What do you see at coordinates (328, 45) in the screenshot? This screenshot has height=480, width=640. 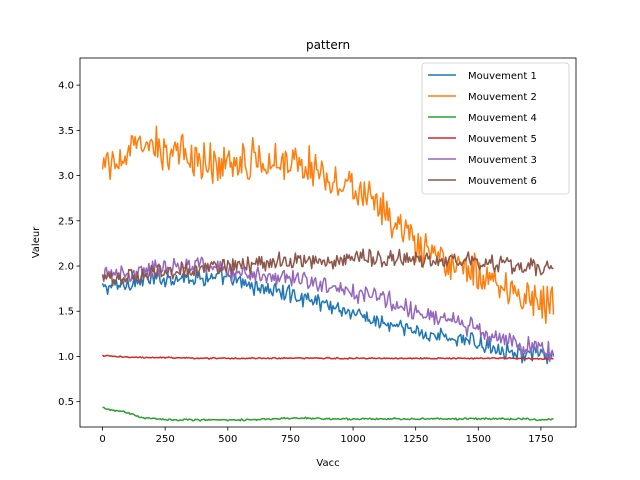 I see `chart-title: pattern` at bounding box center [328, 45].